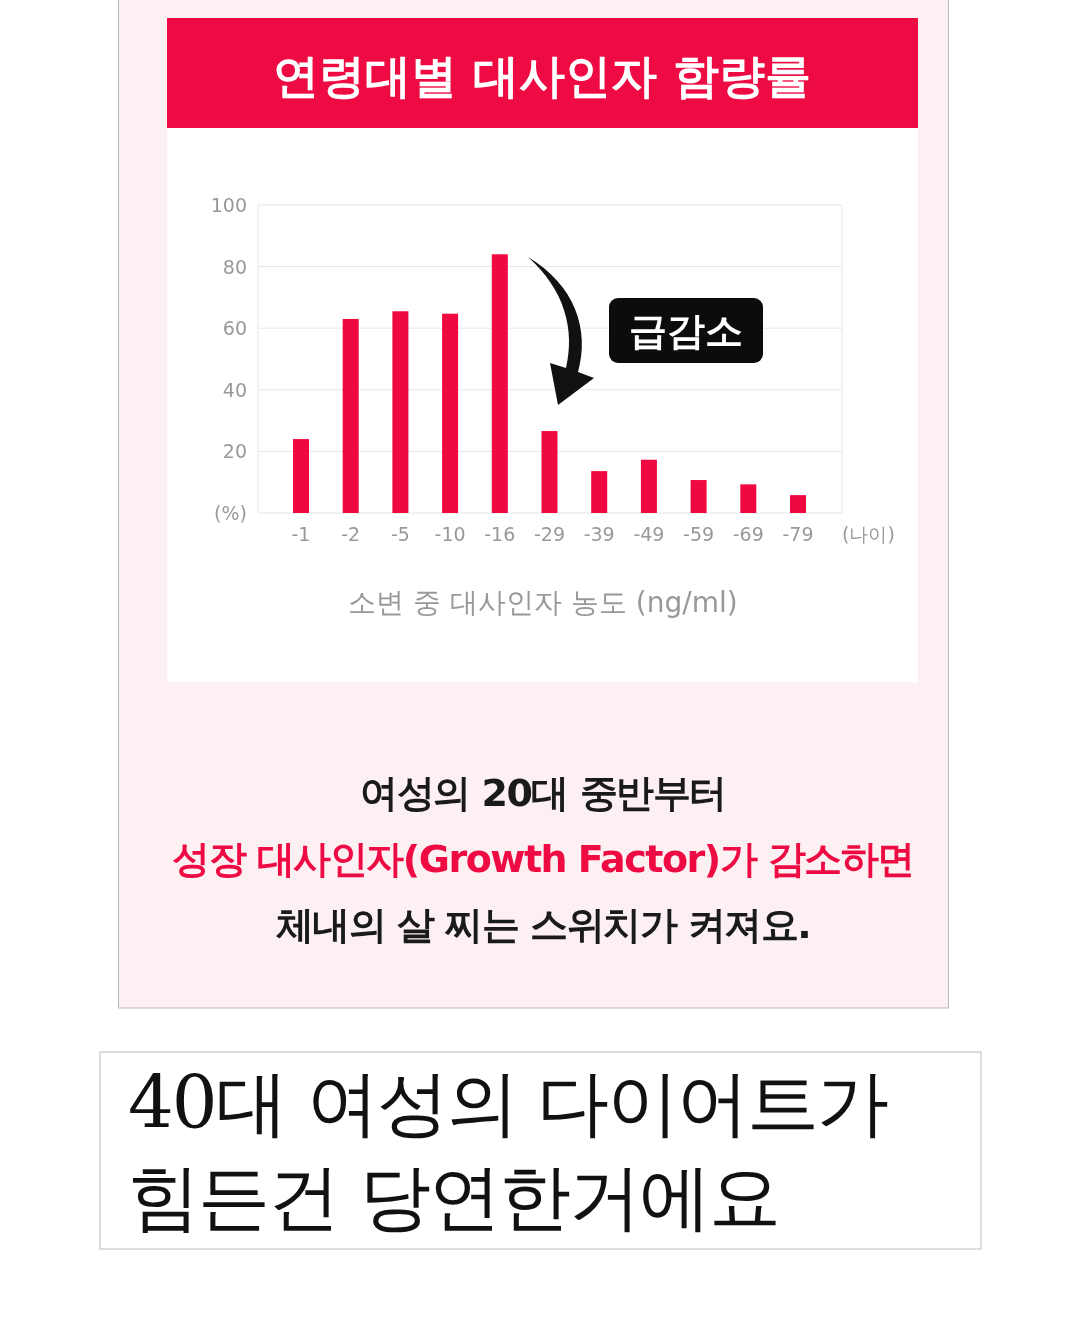  Describe the element at coordinates (543, 925) in the screenshot. I see `text: 체내의 살 찌는 스위치가 켜져요.` at that location.